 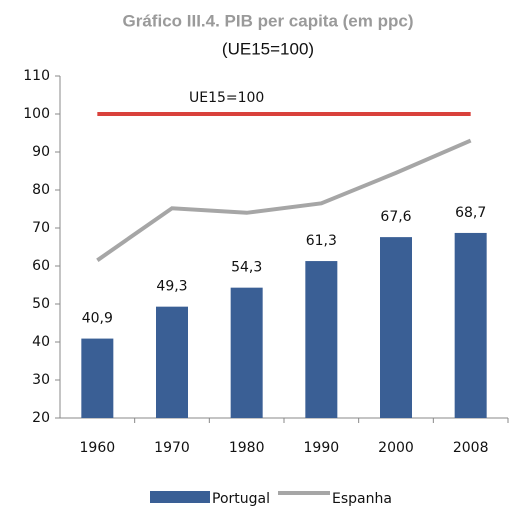 I want to click on x-tick-label: 2008, so click(x=471, y=448).